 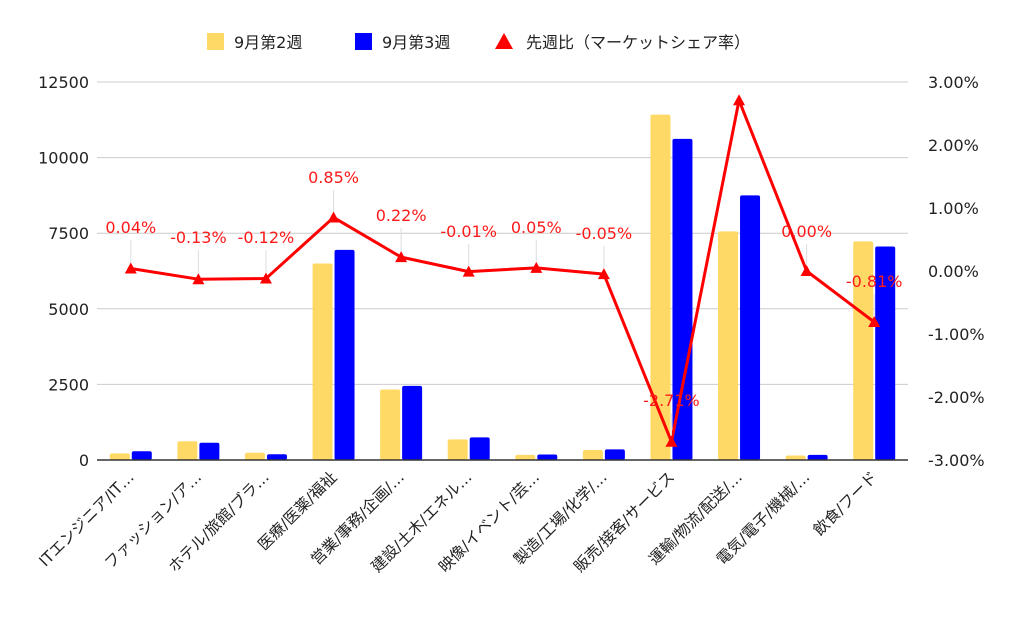 I want to click on right-axis-tick-label: -1.00%, so click(x=956, y=334).